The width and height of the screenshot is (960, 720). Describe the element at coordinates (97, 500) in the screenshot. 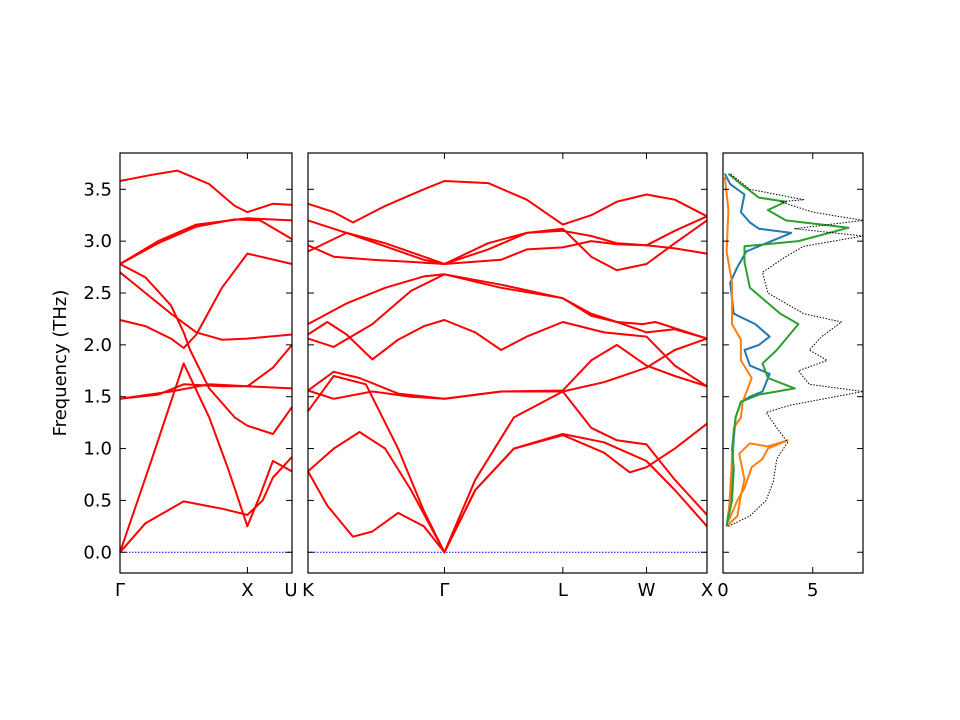

I see `y-tick-label: 0.5` at that location.